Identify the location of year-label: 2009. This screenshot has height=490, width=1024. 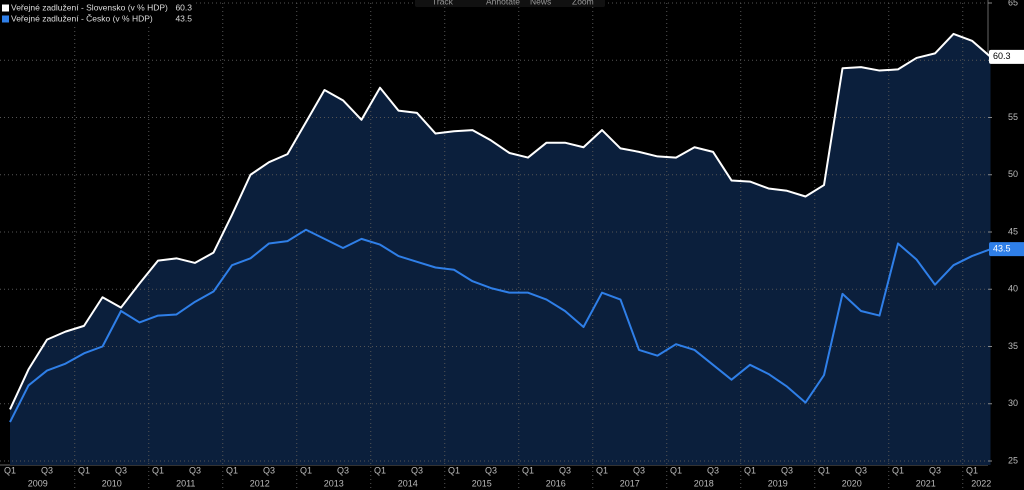
(38, 483).